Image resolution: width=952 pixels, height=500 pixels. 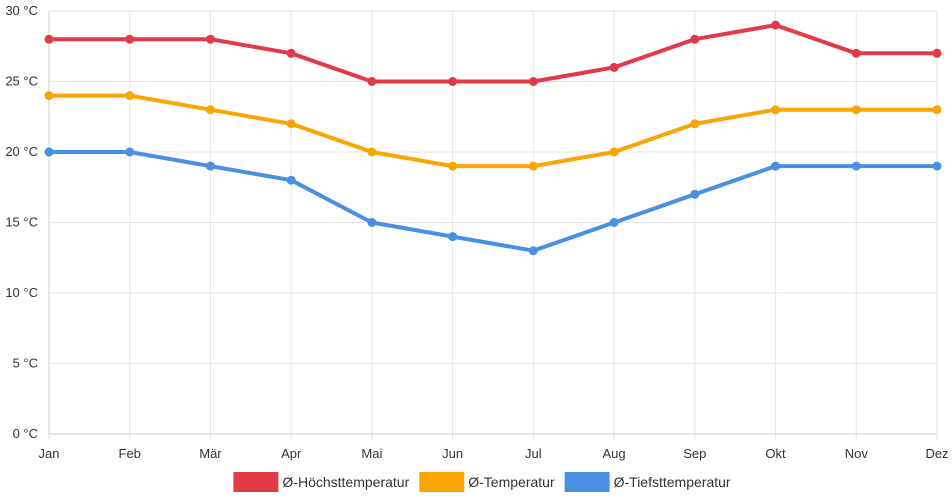 What do you see at coordinates (25, 433) in the screenshot?
I see `y-tick-label: 0 °C` at bounding box center [25, 433].